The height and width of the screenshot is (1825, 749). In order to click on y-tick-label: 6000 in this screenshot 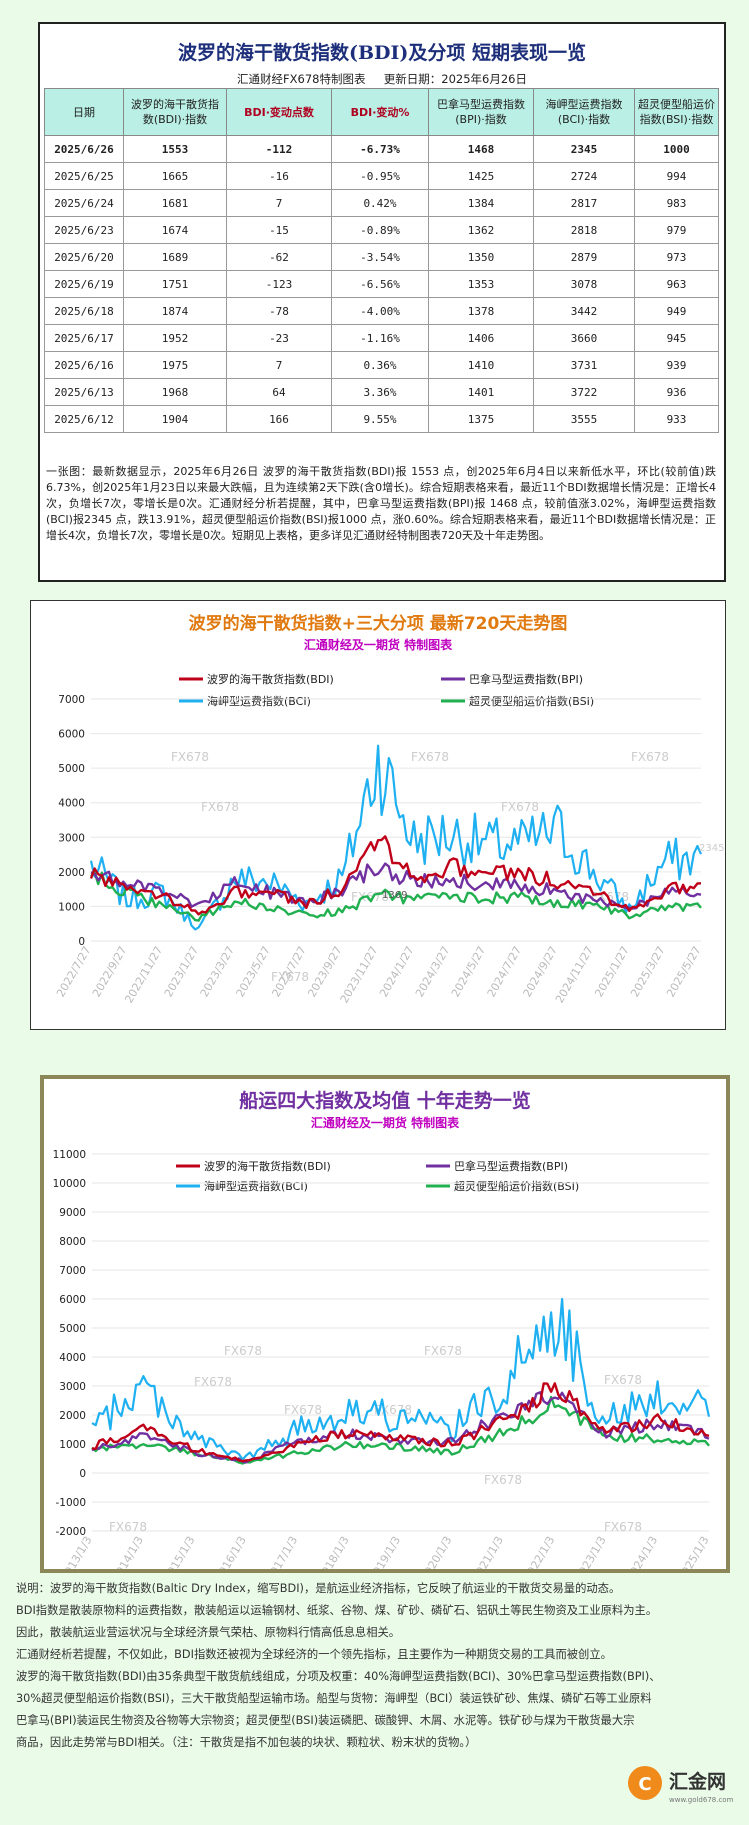, I will do `click(71, 735)`.